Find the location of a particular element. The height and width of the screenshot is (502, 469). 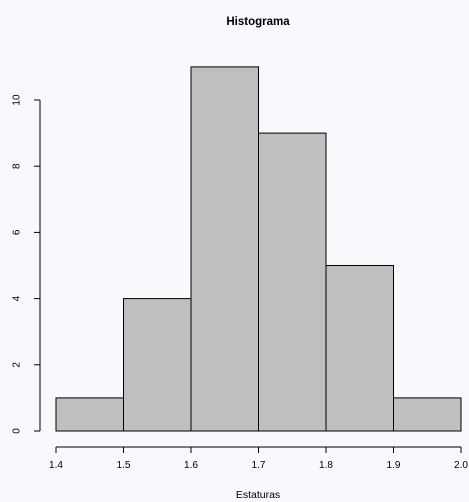

y-tick-label: 2 is located at coordinates (17, 365).